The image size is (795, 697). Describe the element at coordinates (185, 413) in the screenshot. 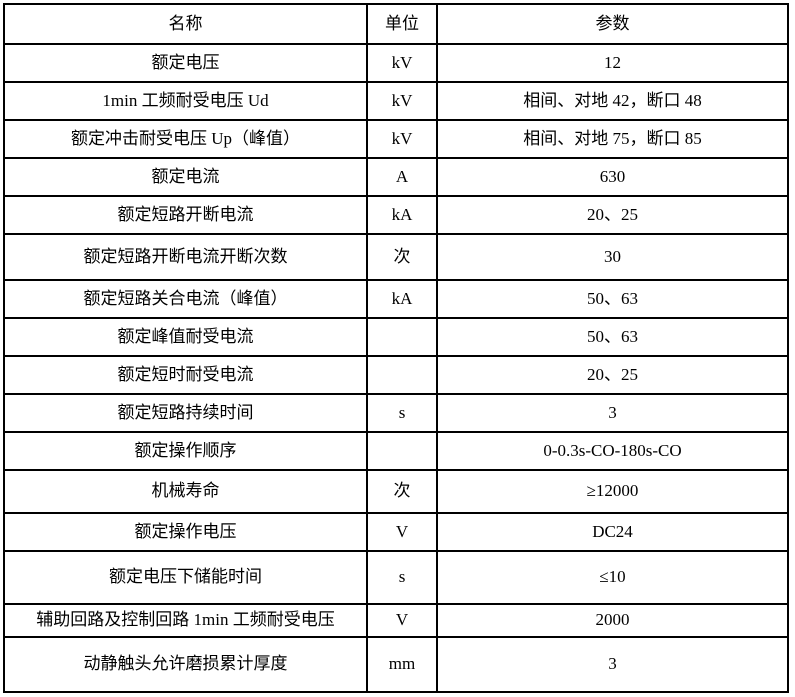

I see `param-name-cell: 额定短路持续时间` at that location.